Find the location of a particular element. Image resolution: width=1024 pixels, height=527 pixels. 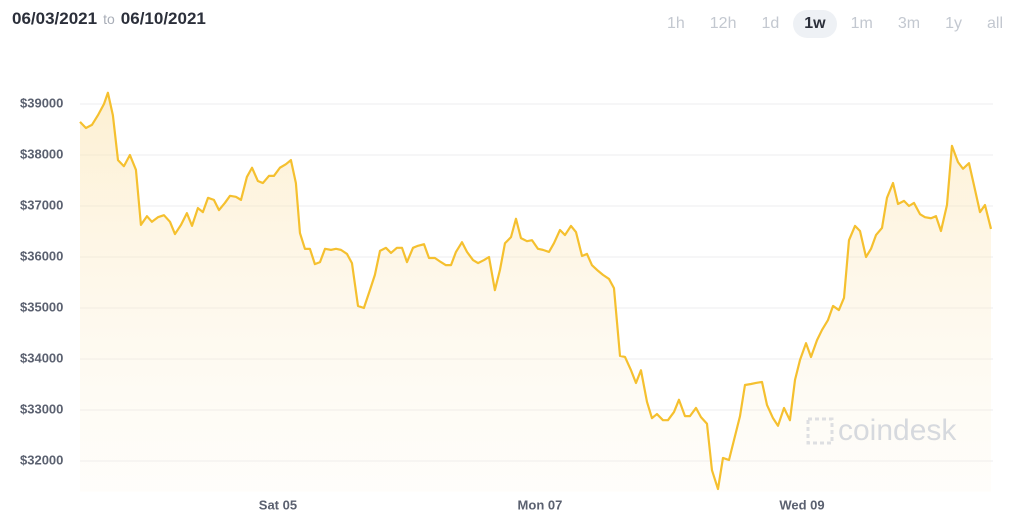

x-tick-label: Mon 07 is located at coordinates (540, 504).